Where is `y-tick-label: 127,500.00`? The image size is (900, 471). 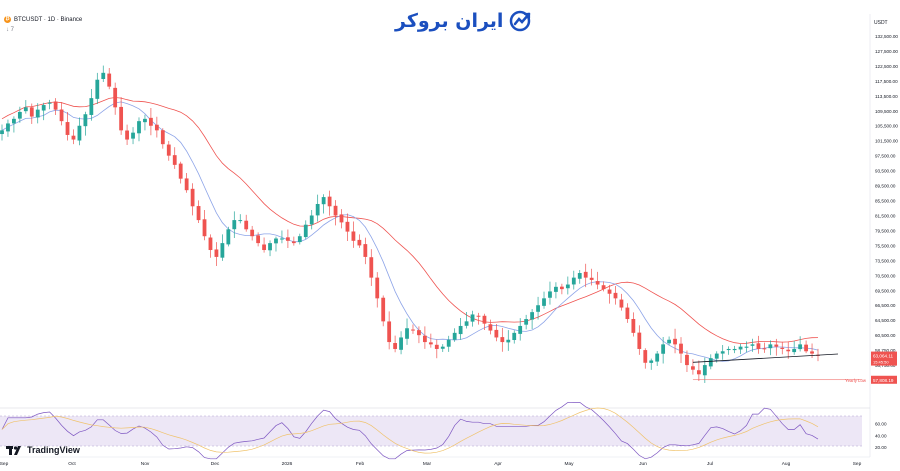
y-tick-label: 127,500.00 is located at coordinates (886, 51).